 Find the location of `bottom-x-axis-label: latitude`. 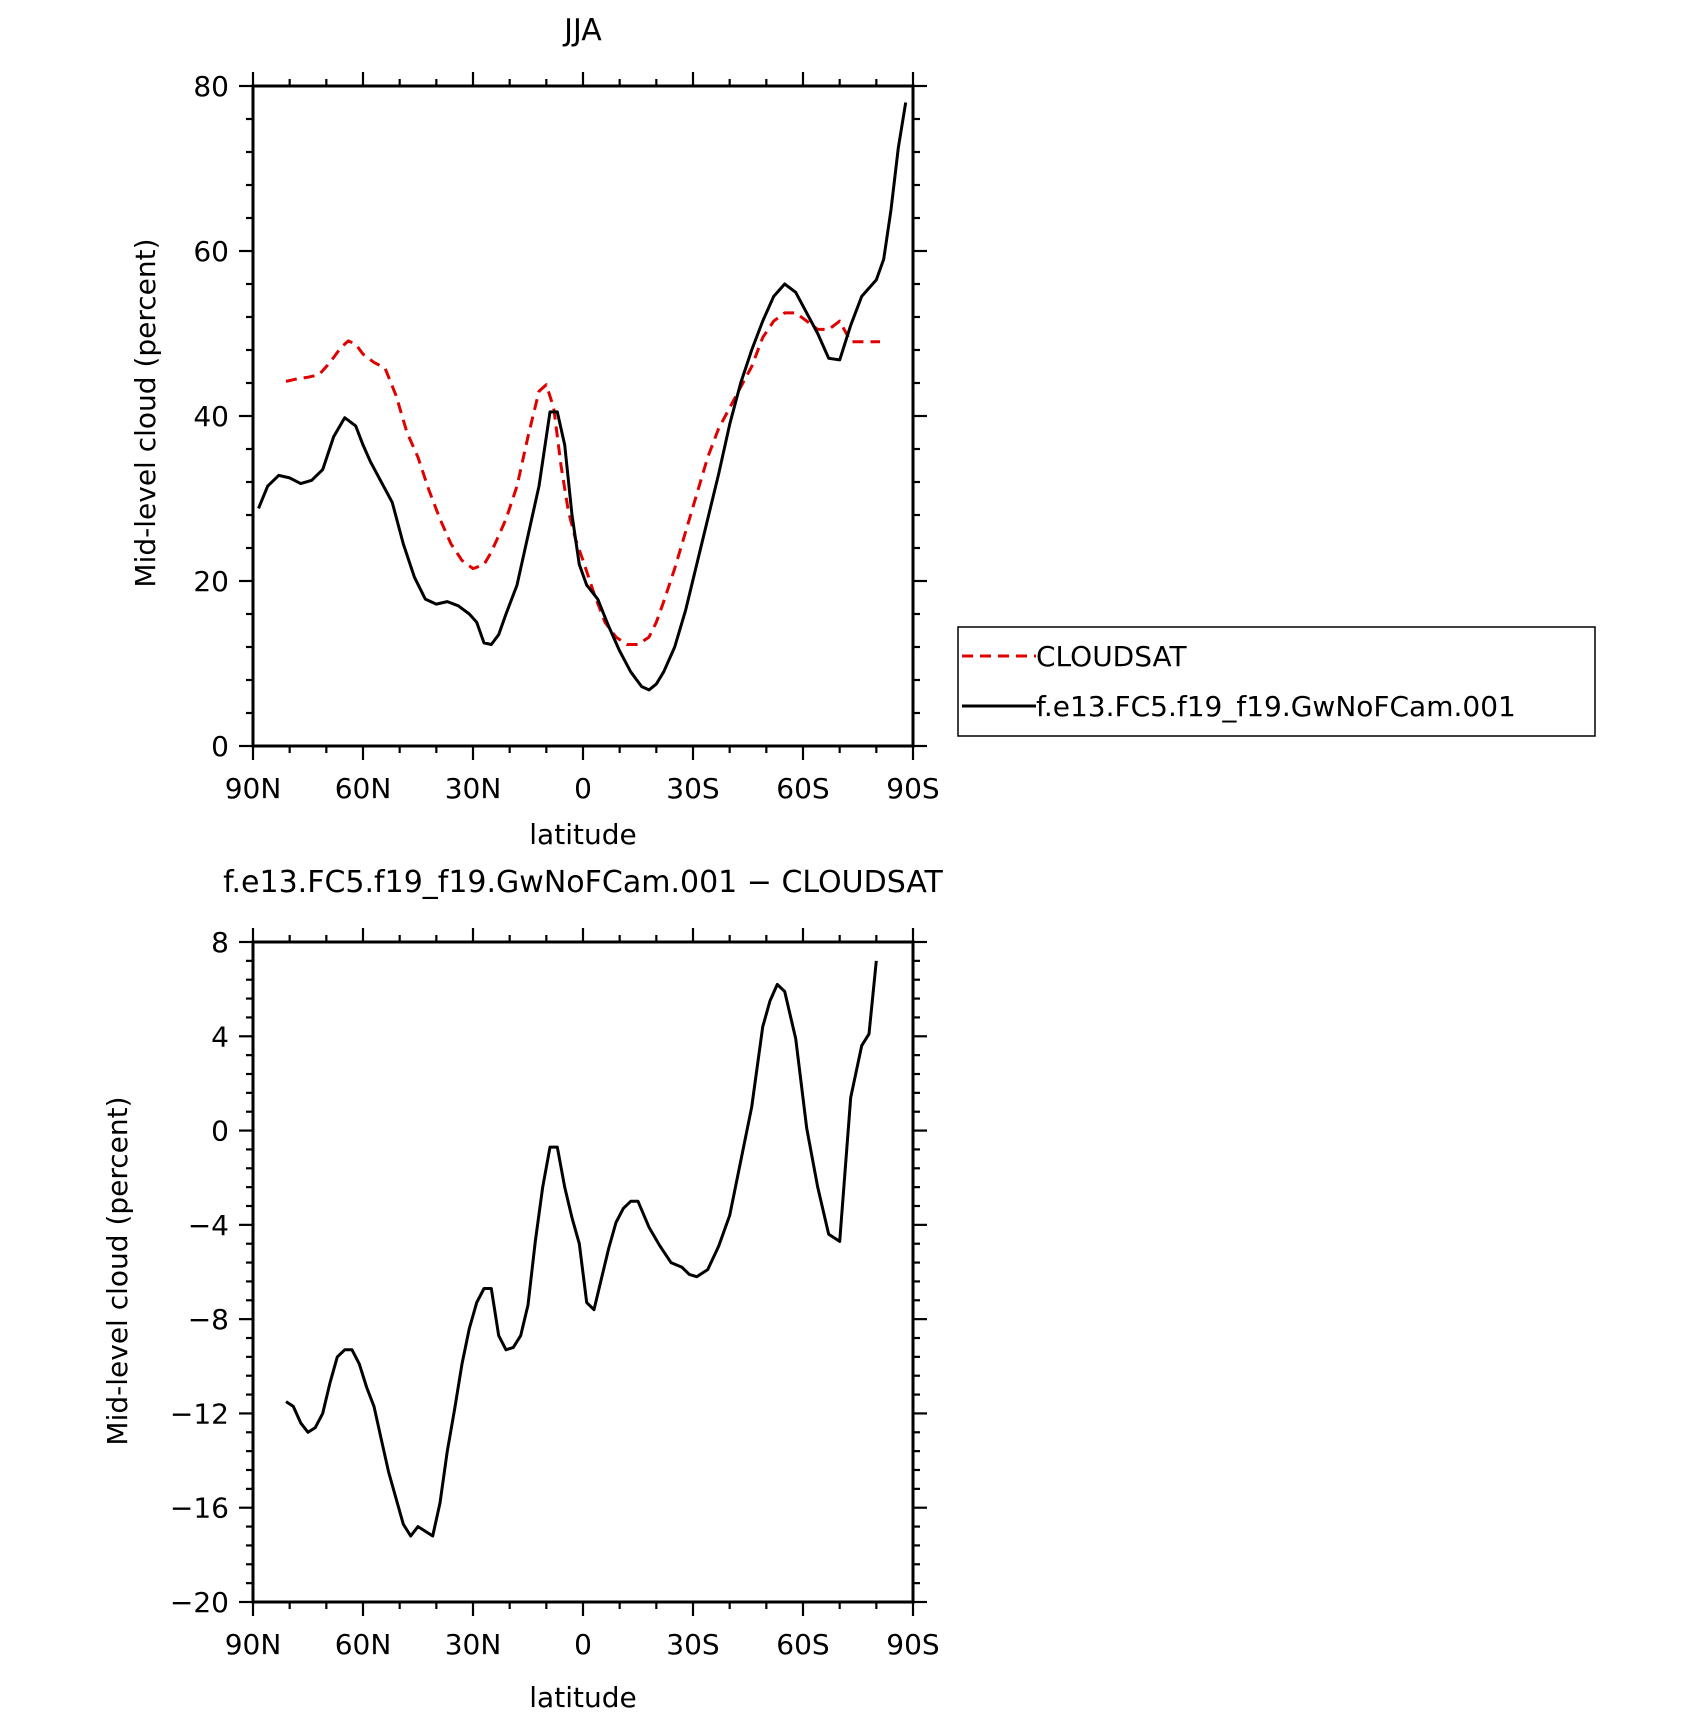

bottom-x-axis-label: latitude is located at coordinates (582, 1697).